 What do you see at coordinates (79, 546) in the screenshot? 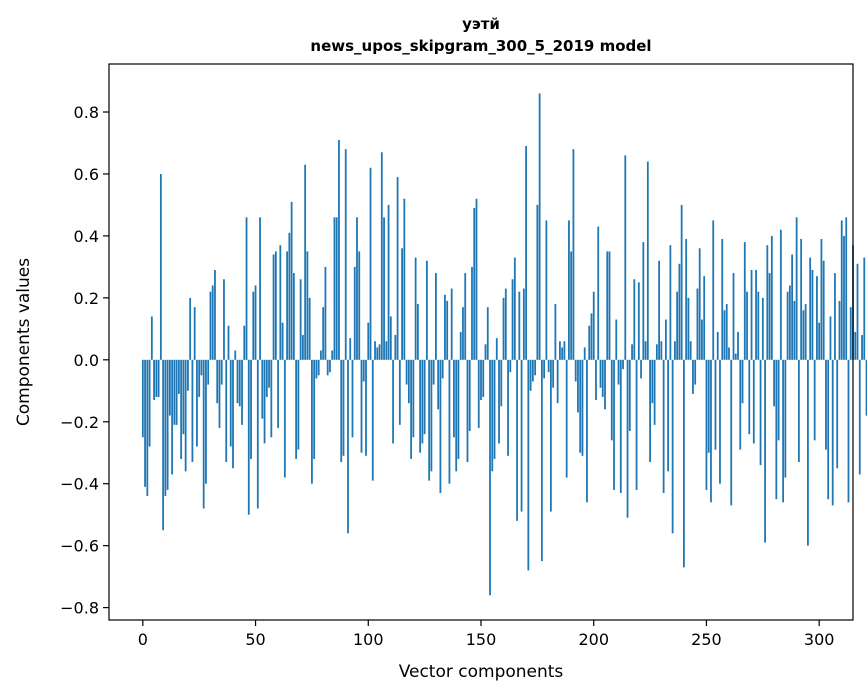
I see `y-tick-label-1: −0.6` at bounding box center [79, 546].